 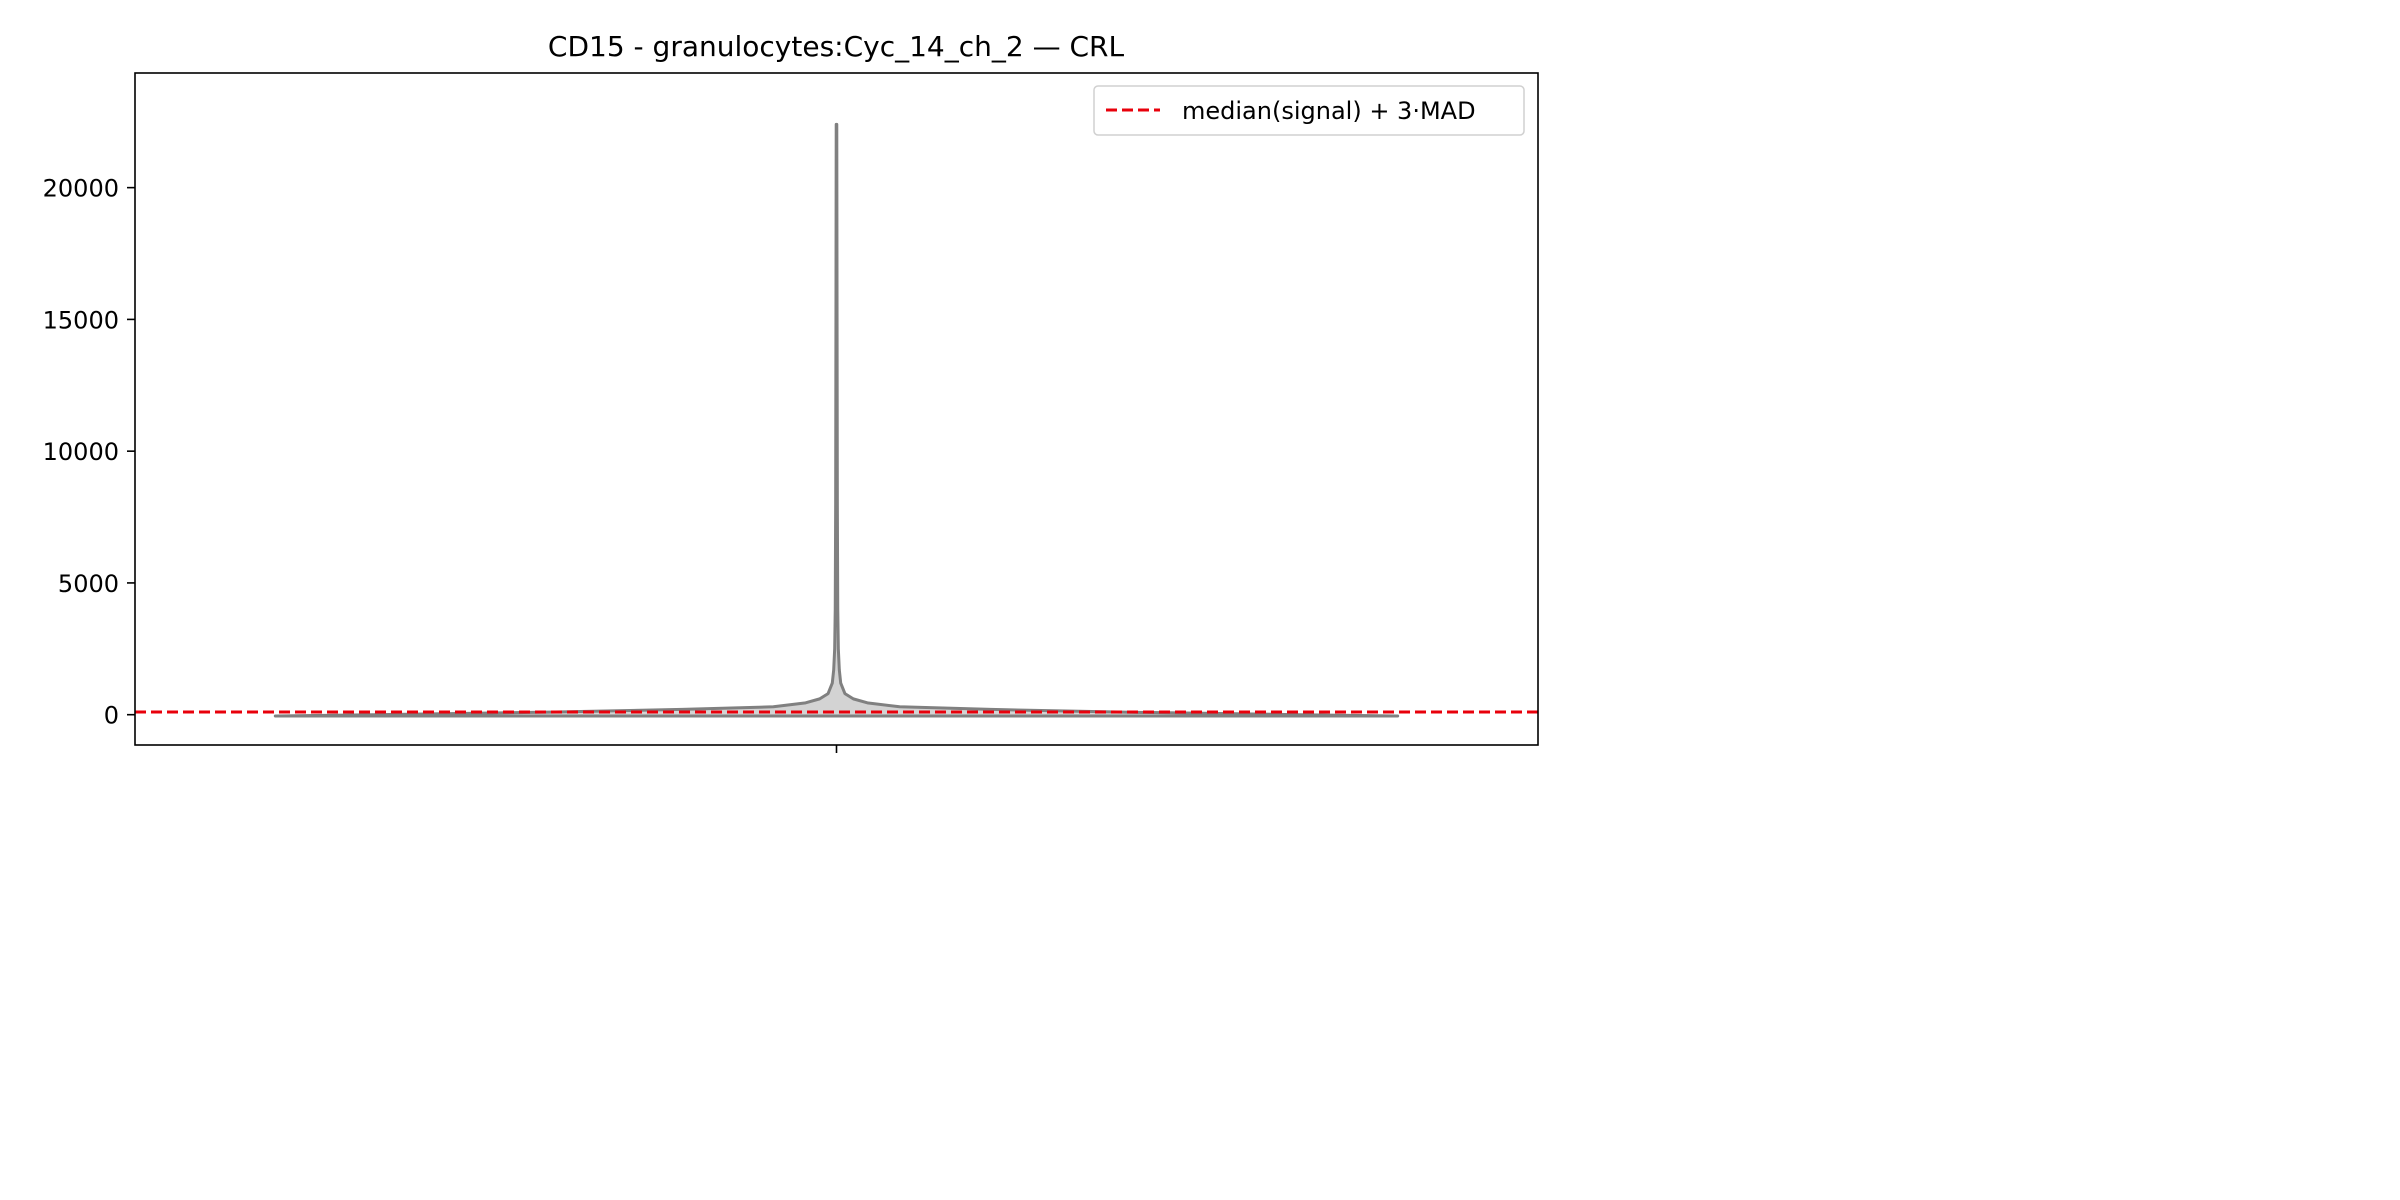 I want to click on legend: median(signal) + 3·MAD, so click(x=1309, y=110).